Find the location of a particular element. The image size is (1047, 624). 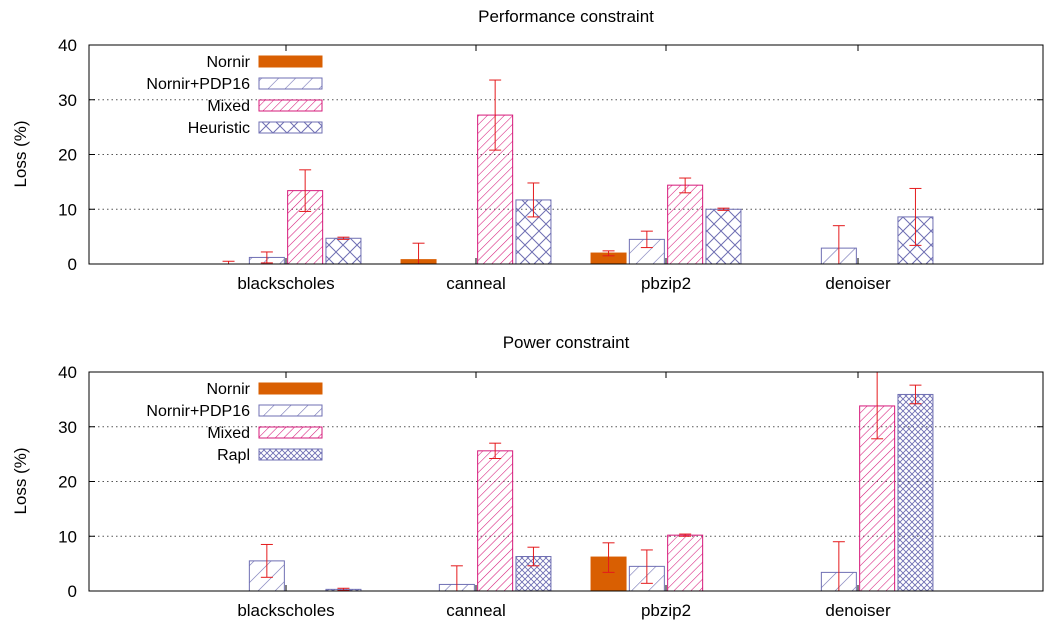

chart-title: Performance constraint is located at coordinates (566, 16).